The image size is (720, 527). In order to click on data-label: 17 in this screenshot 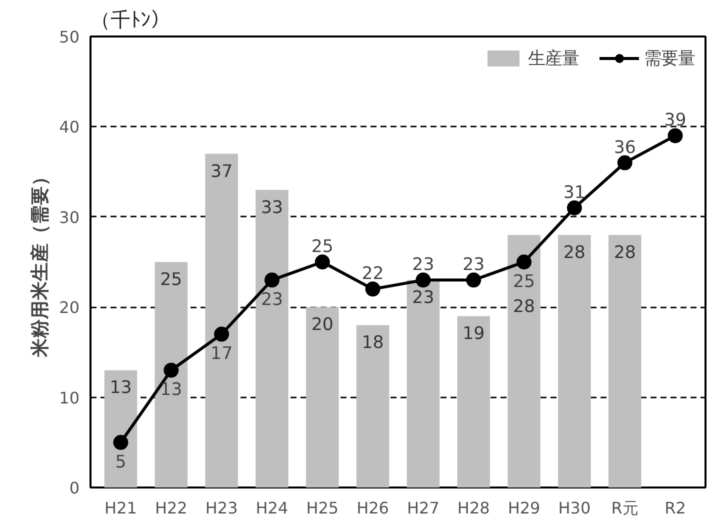, I will do `click(221, 354)`.